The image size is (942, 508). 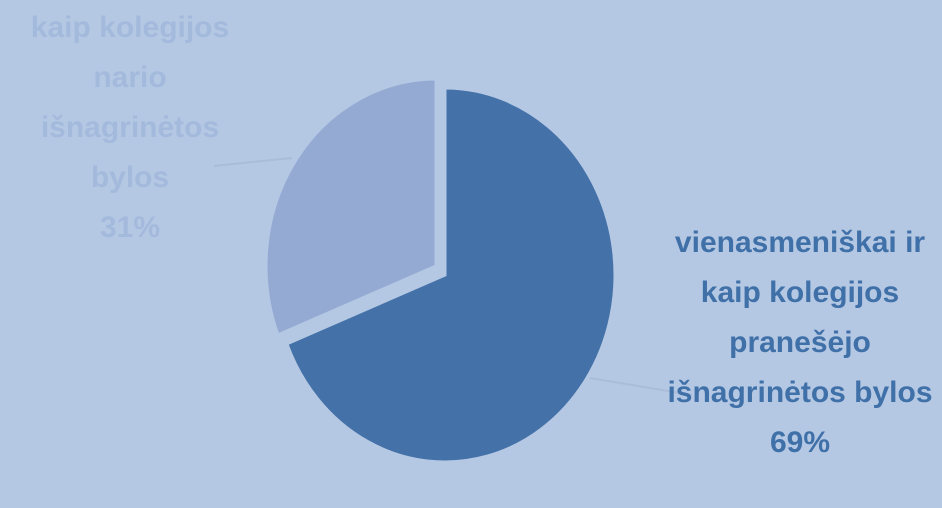 I want to click on category-label: kaip kolegijos nario išnagrinėtos bylos, so click(x=130, y=102).